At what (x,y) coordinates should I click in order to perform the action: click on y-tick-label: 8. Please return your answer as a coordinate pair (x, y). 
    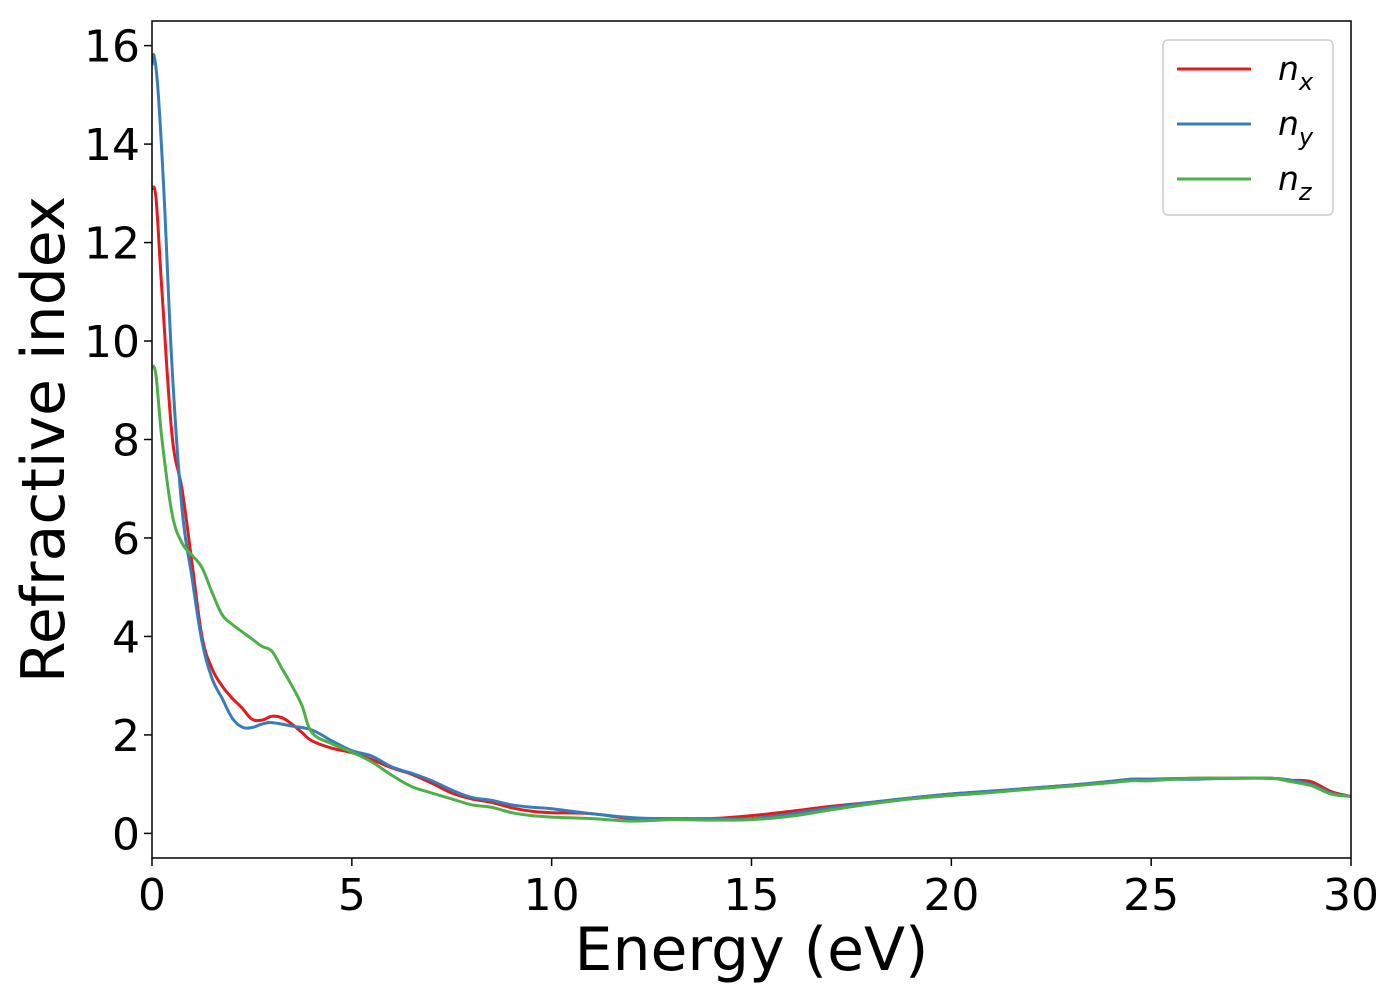
    Looking at the image, I should click on (126, 441).